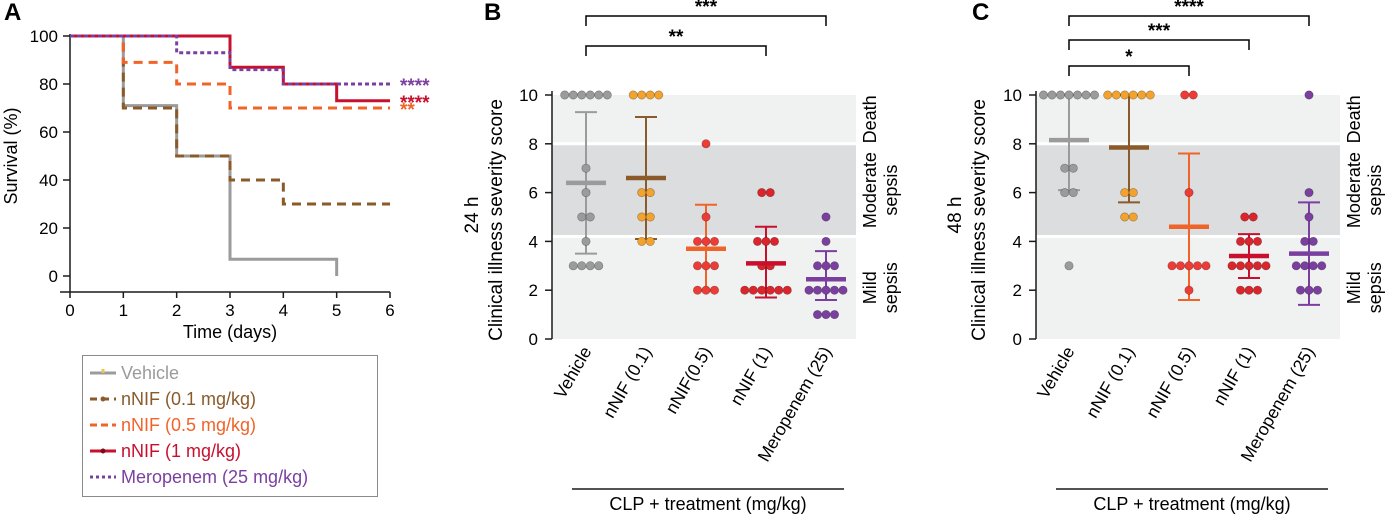 This screenshot has width=1392, height=521. Describe the element at coordinates (1129, 57) in the screenshot. I see `significance-stars: *` at that location.